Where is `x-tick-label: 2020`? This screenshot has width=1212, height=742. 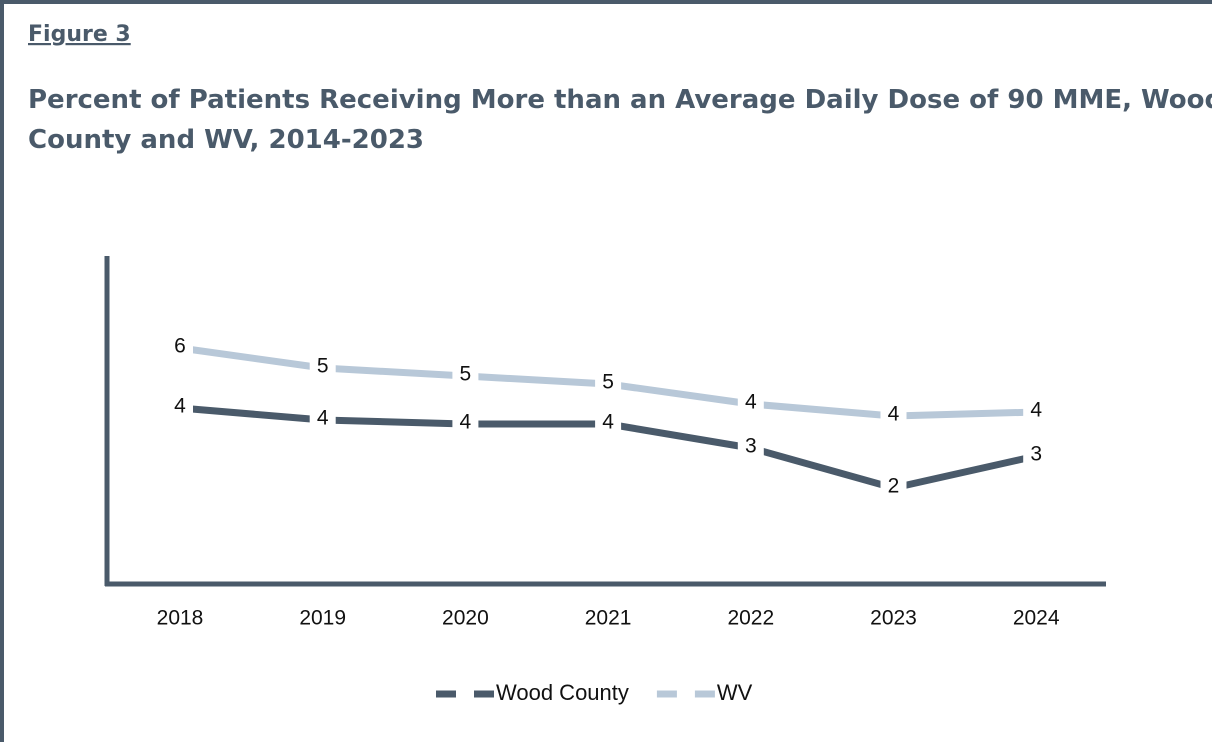 x-tick-label: 2020 is located at coordinates (465, 618).